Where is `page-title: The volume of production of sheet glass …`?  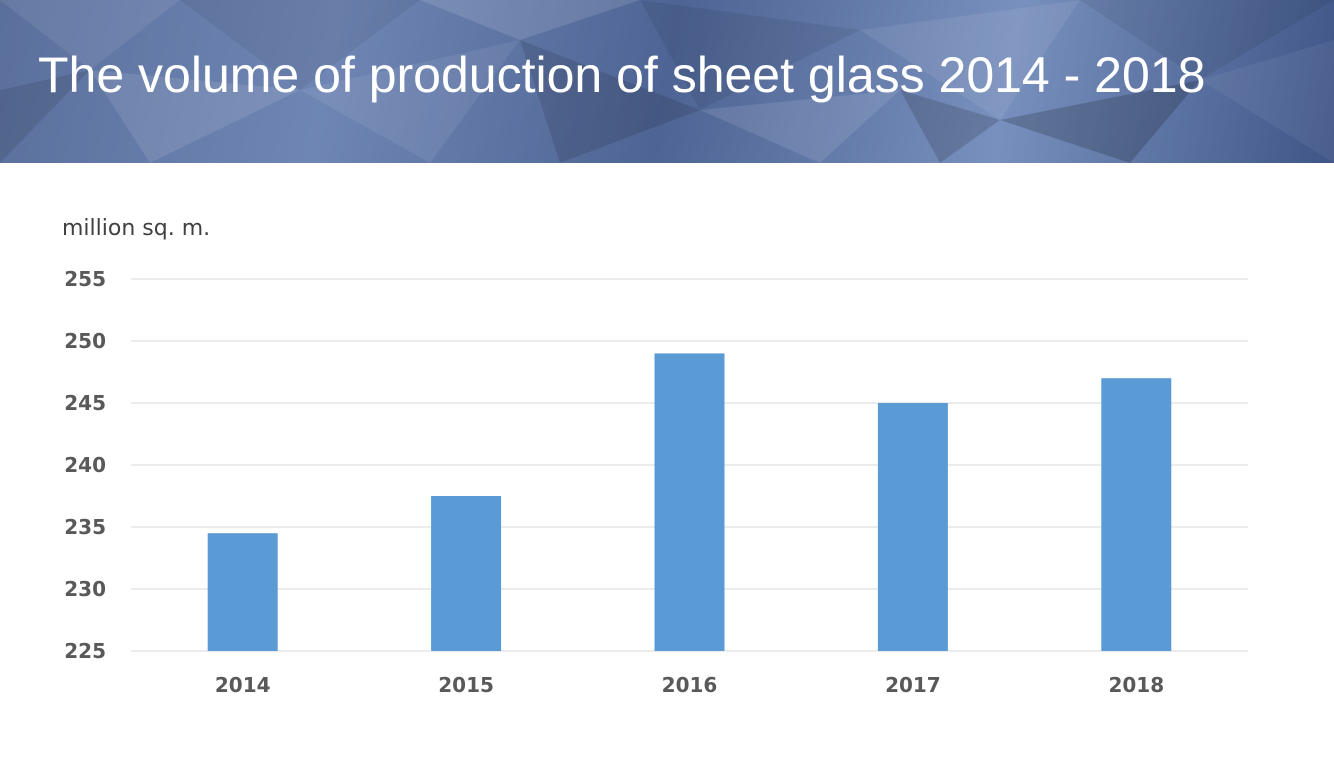
page-title: The volume of production of sheet glass … is located at coordinates (622, 75).